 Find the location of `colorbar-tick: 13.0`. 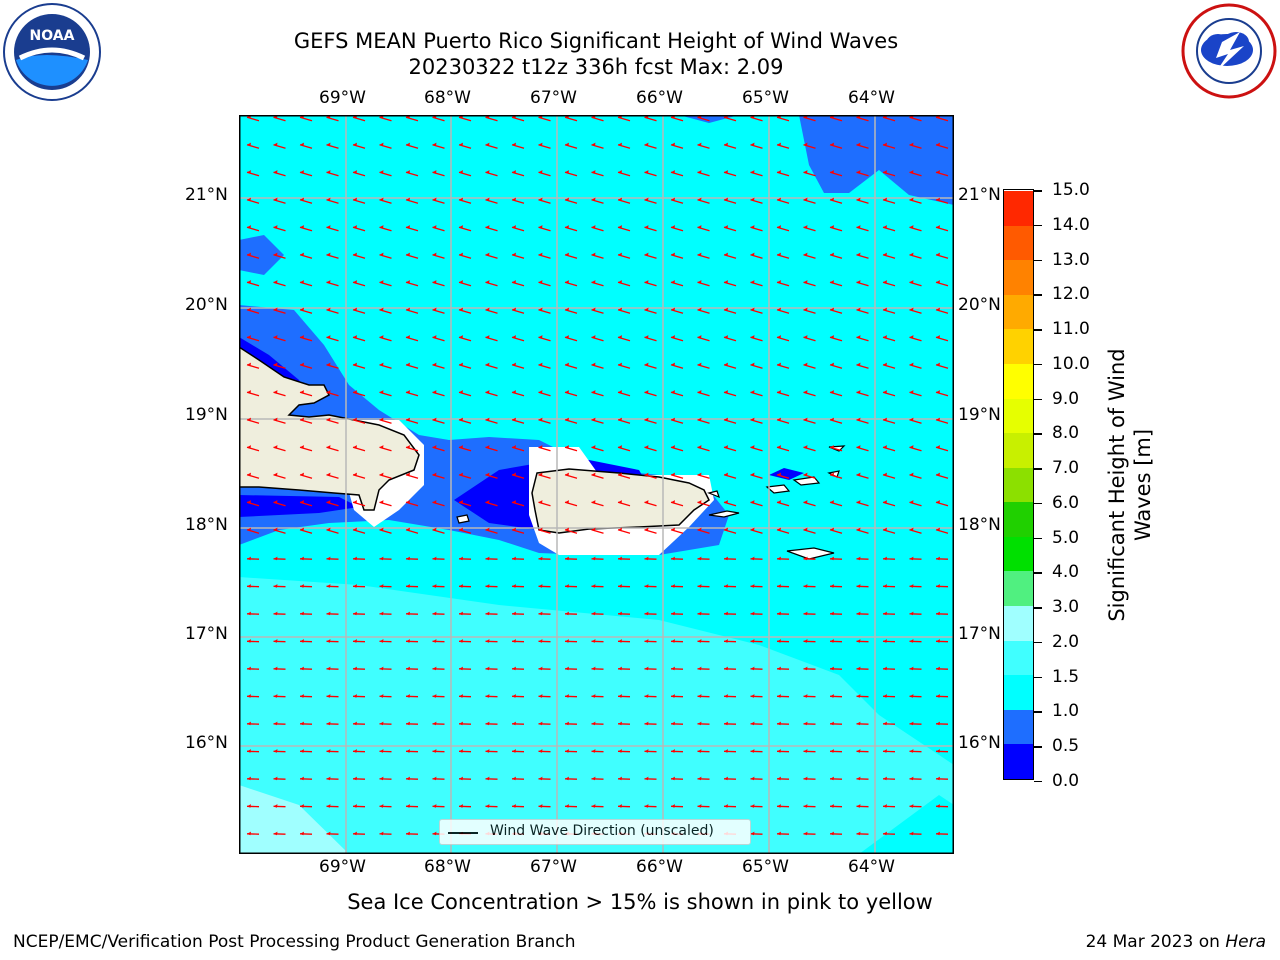

colorbar-tick: 13.0 is located at coordinates (1062, 260).